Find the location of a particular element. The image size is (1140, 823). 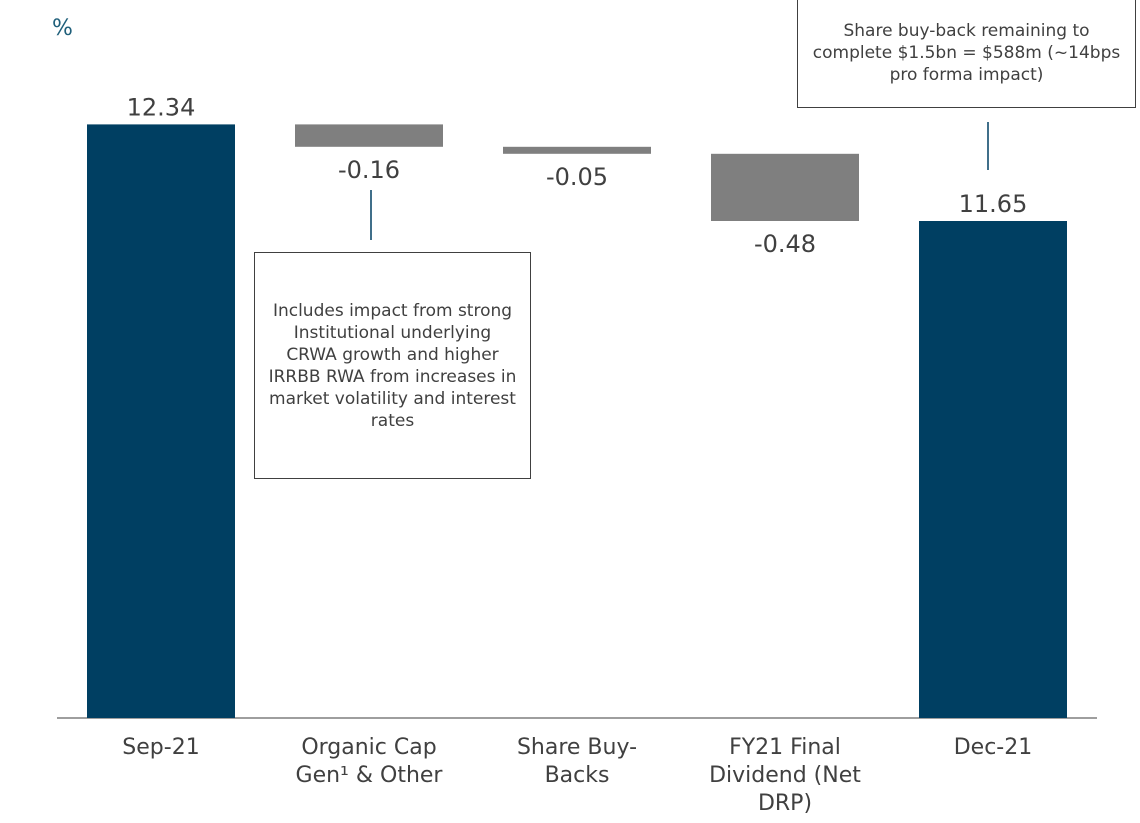

x-tick-label: Organic Cap Gen¹ & Other is located at coordinates (369, 761).